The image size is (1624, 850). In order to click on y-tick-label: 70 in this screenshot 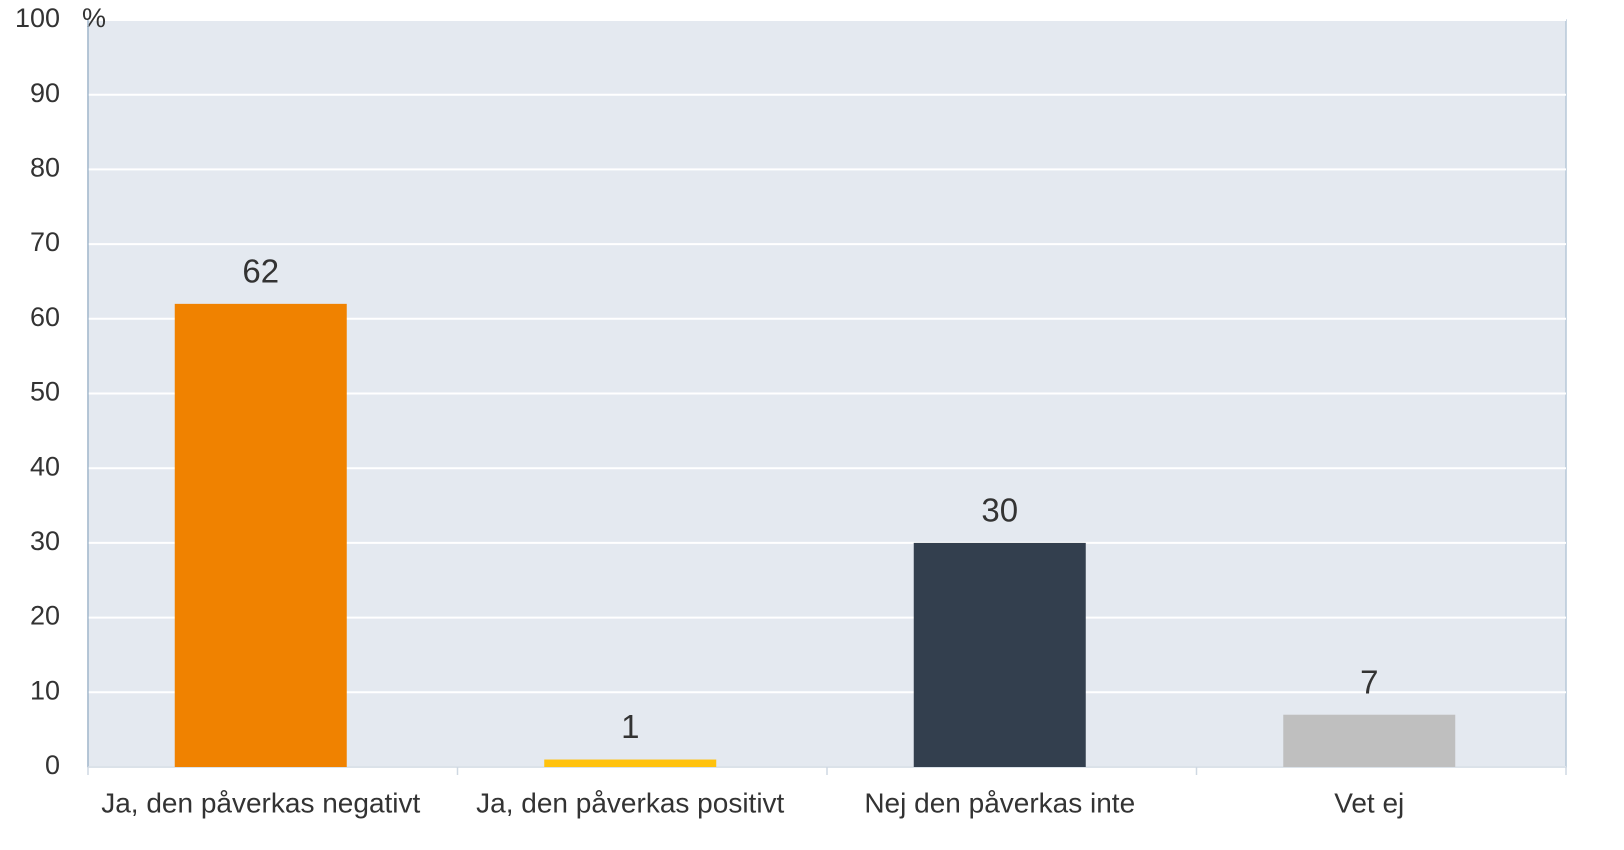, I will do `click(45, 242)`.